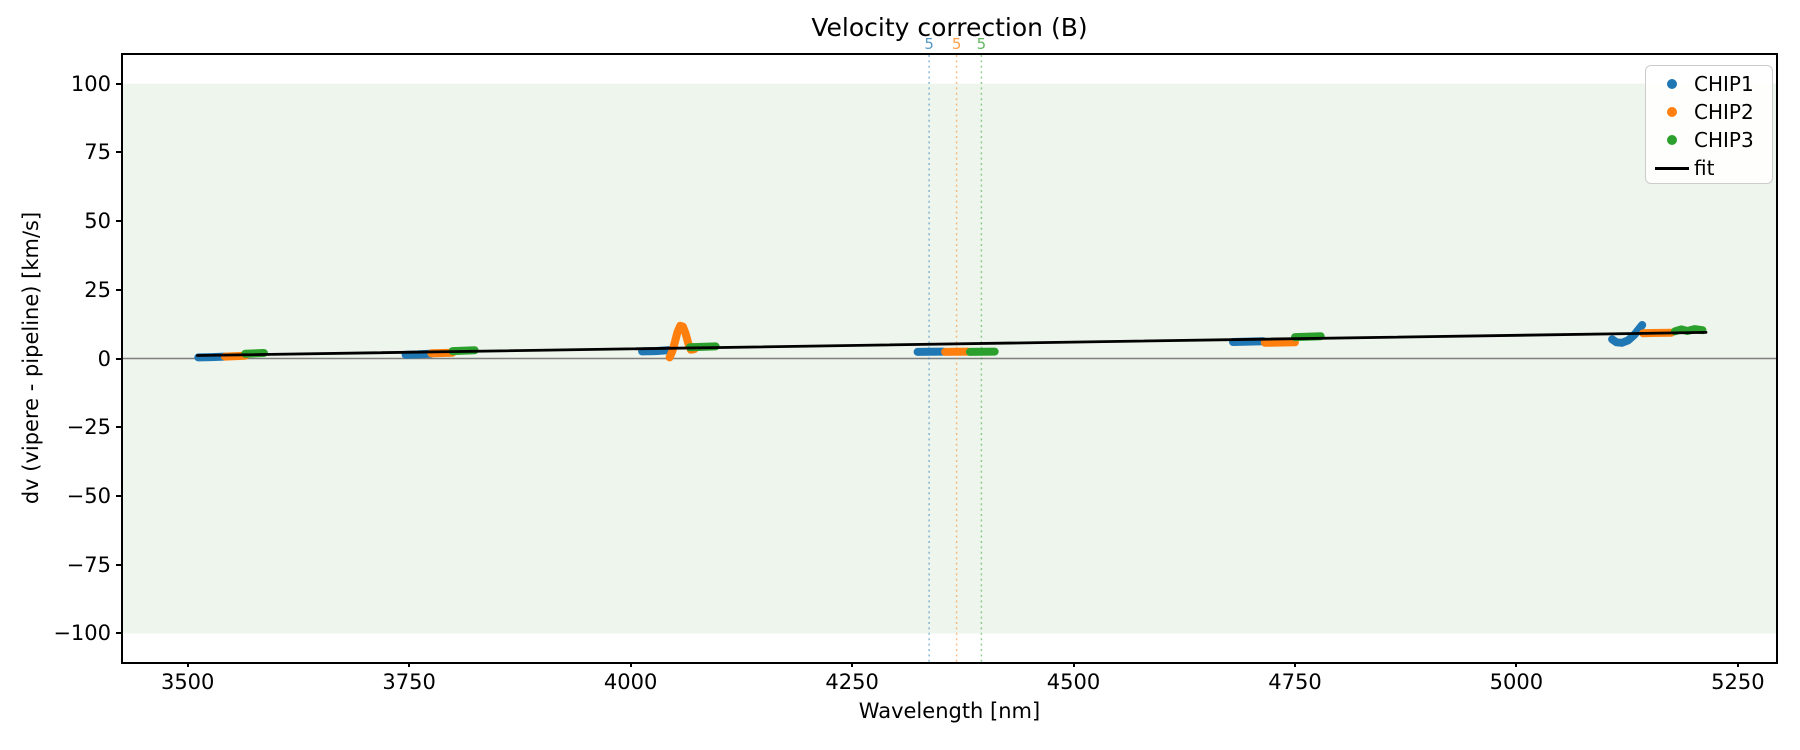  Describe the element at coordinates (97, 289) in the screenshot. I see `y-tick-label: 25` at that location.